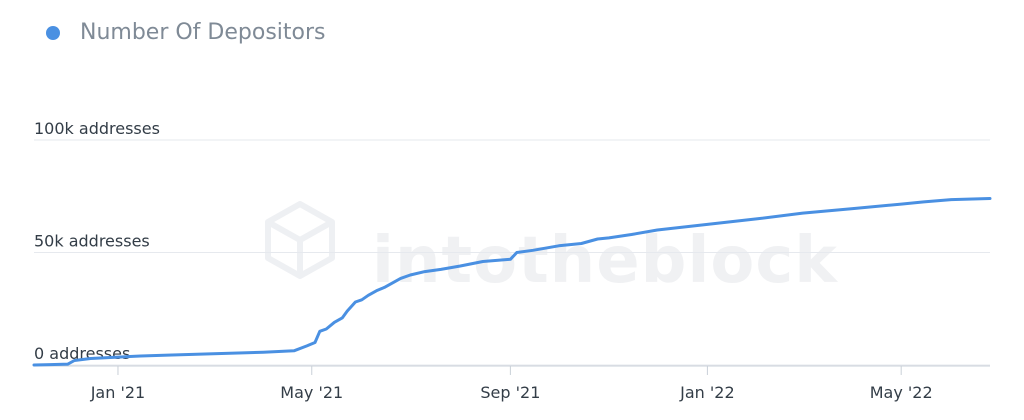  I want to click on watermark: intotheblock, so click(551, 249).